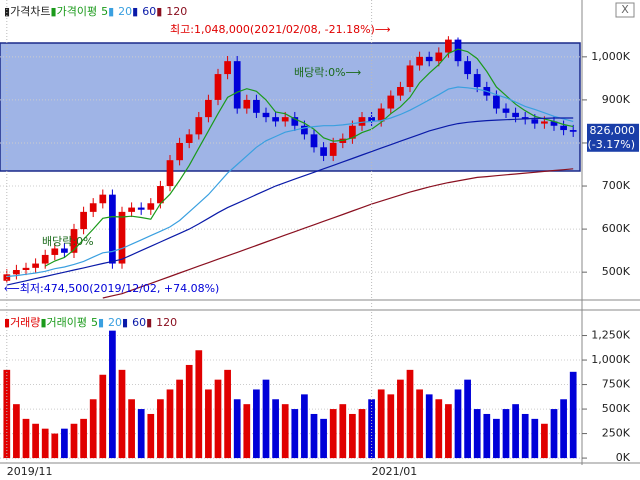  Describe the element at coordinates (139, 322) in the screenshot. I see `legend-item: 60` at that location.